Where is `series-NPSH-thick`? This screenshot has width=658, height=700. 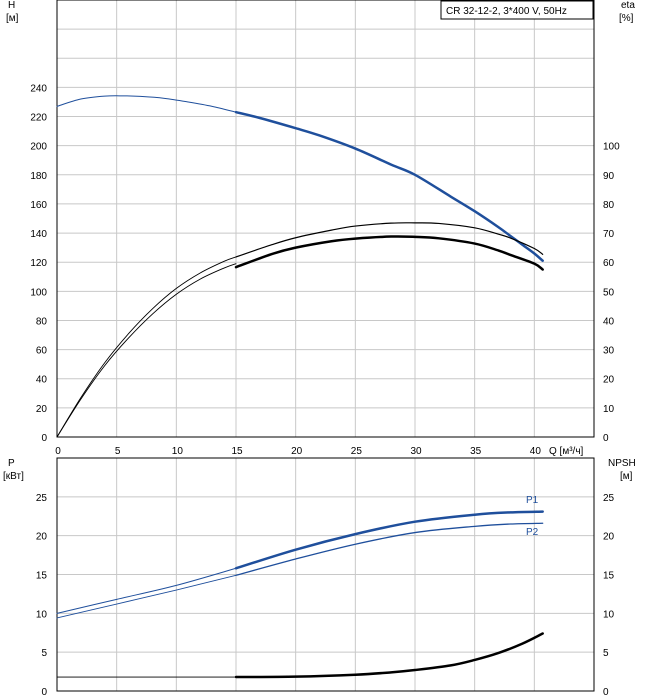 series-NPSH-thick is located at coordinates (389, 655).